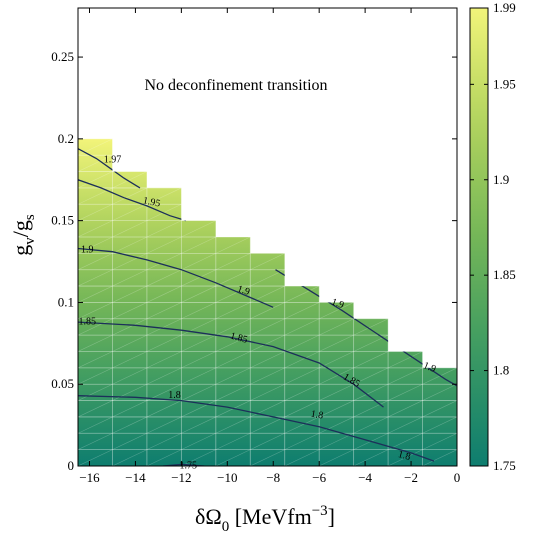  I want to click on colorbar-tick-label: 1.99, so click(504, 7).